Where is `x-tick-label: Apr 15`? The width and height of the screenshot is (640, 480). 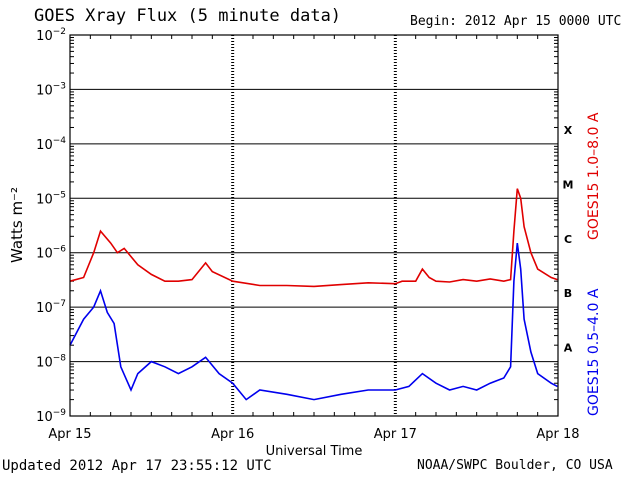 x-tick-label: Apr 15 is located at coordinates (69, 434).